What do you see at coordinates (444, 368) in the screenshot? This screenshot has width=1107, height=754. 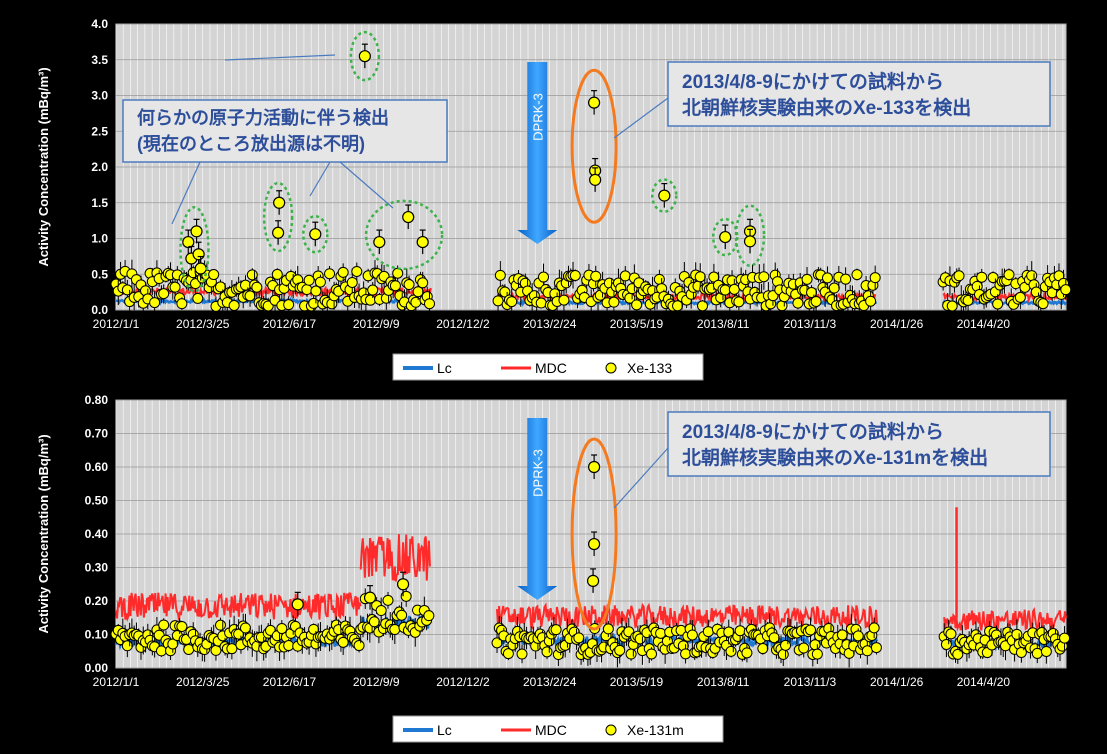 I see `legend-label: Lc` at bounding box center [444, 368].